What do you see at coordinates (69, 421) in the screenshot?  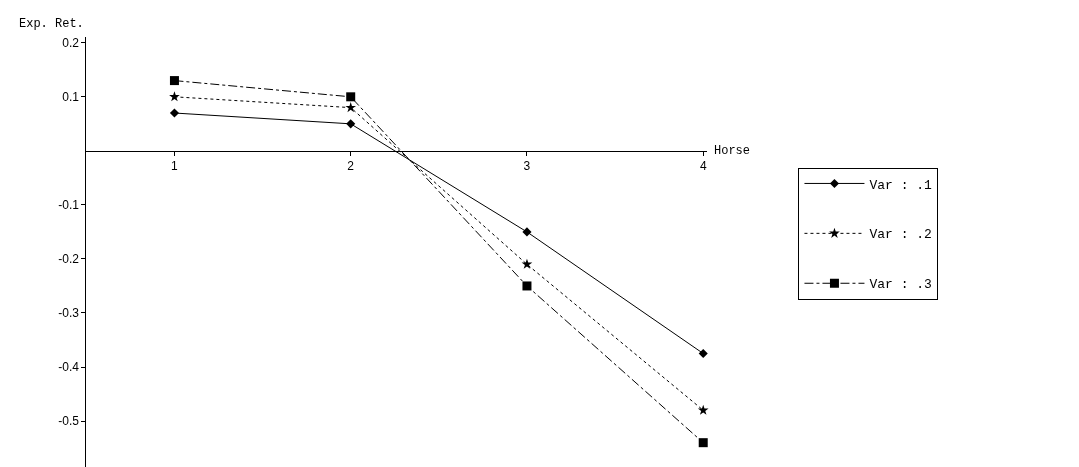 I see `y-tick-label: -0.5` at bounding box center [69, 421].